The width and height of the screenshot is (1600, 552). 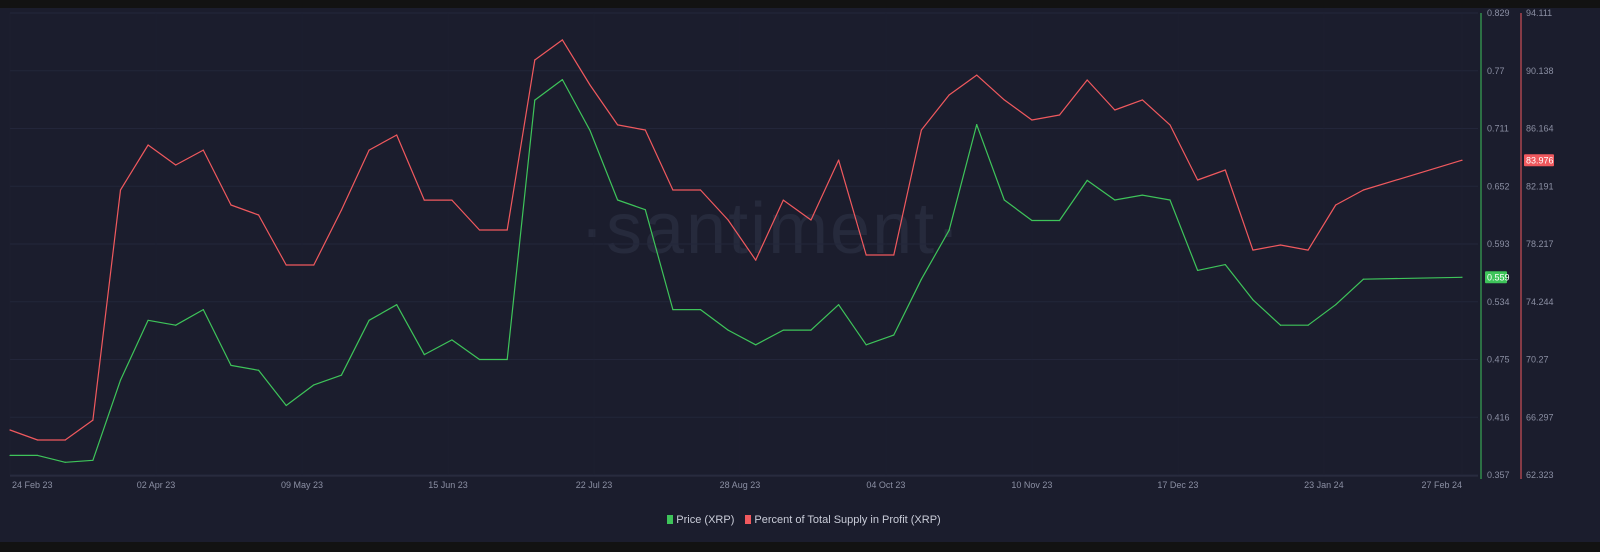 I want to click on x-tick-label: 28 Aug 23, so click(x=740, y=485).